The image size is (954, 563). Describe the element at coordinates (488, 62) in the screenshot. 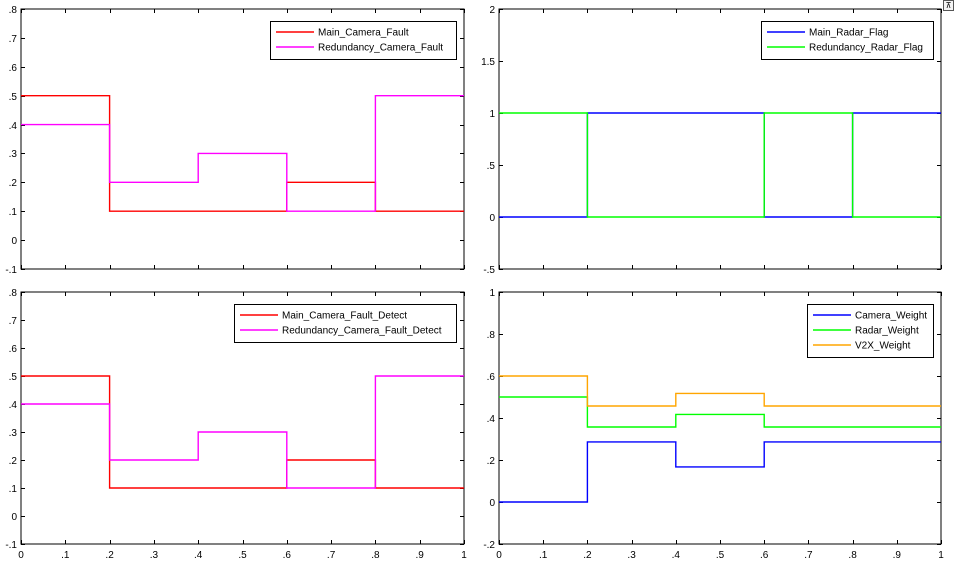

I see `y-tick-label: 1.5` at that location.